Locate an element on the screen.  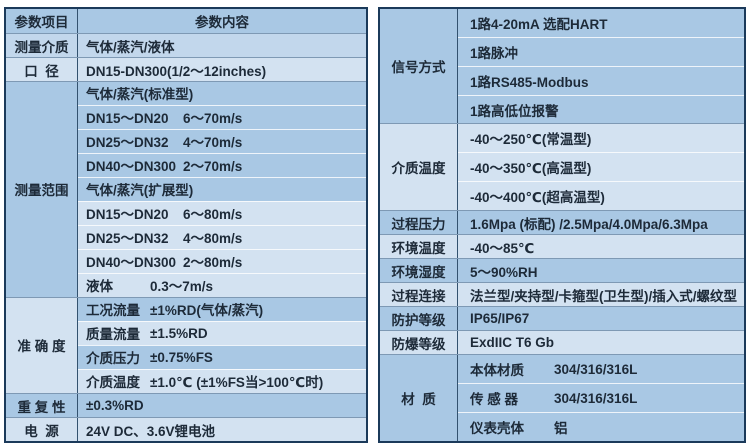
spec-name: 工况流量 is located at coordinates (113, 311).